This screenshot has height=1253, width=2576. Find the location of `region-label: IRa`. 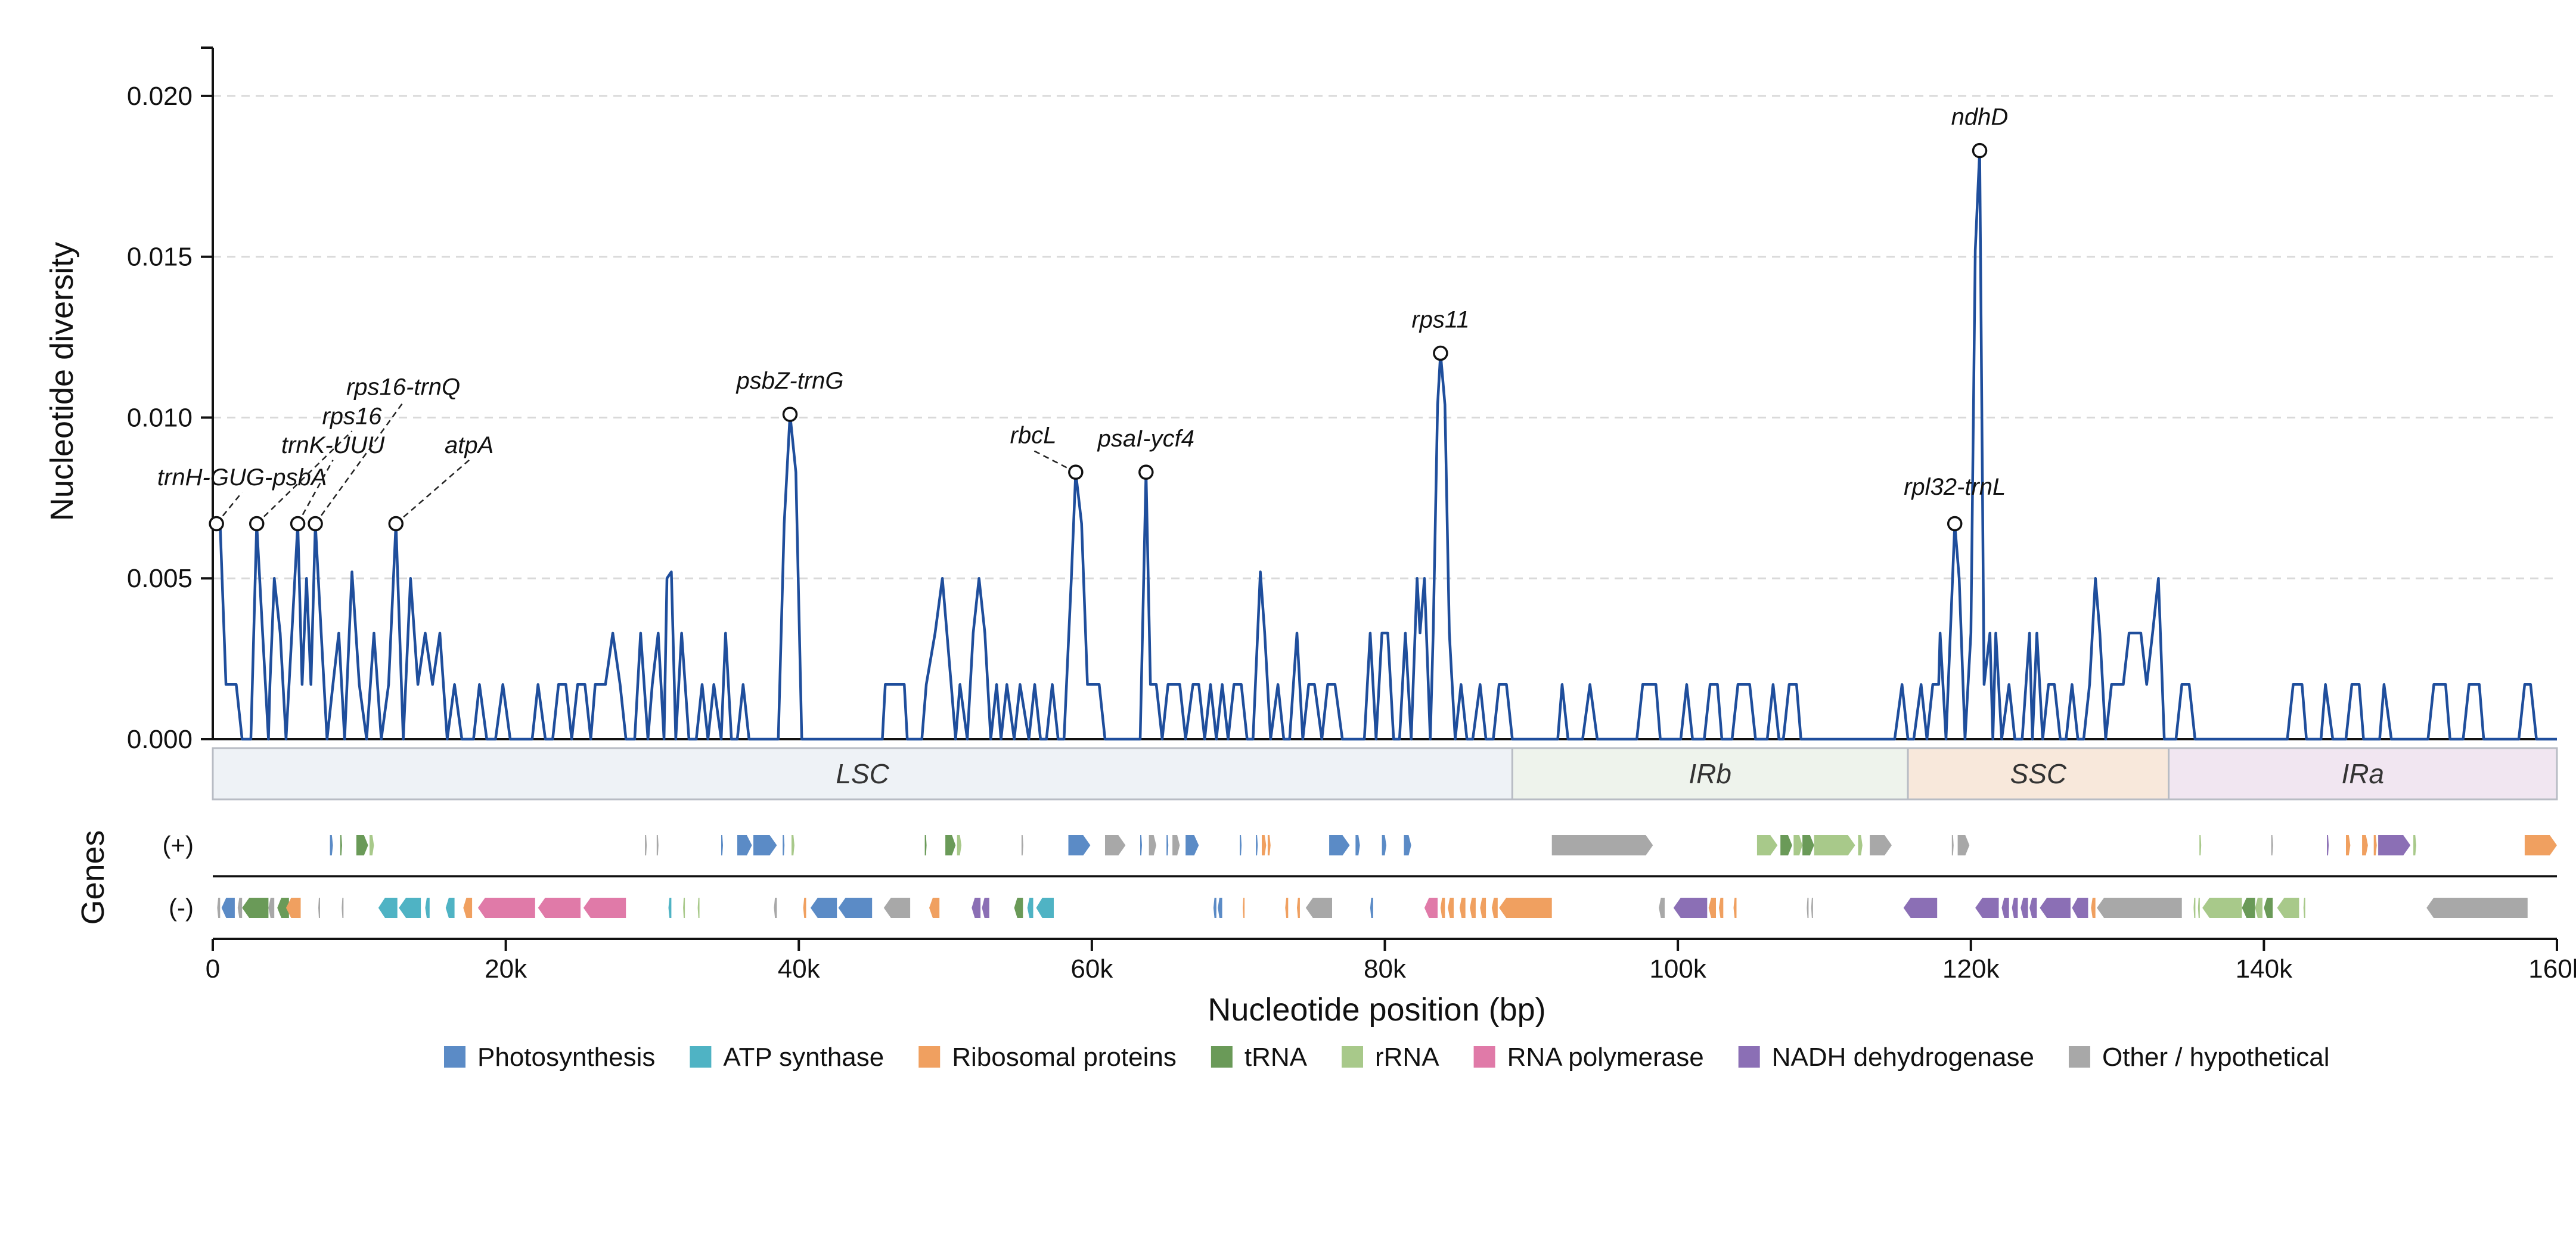

region-label: IRa is located at coordinates (2363, 773).